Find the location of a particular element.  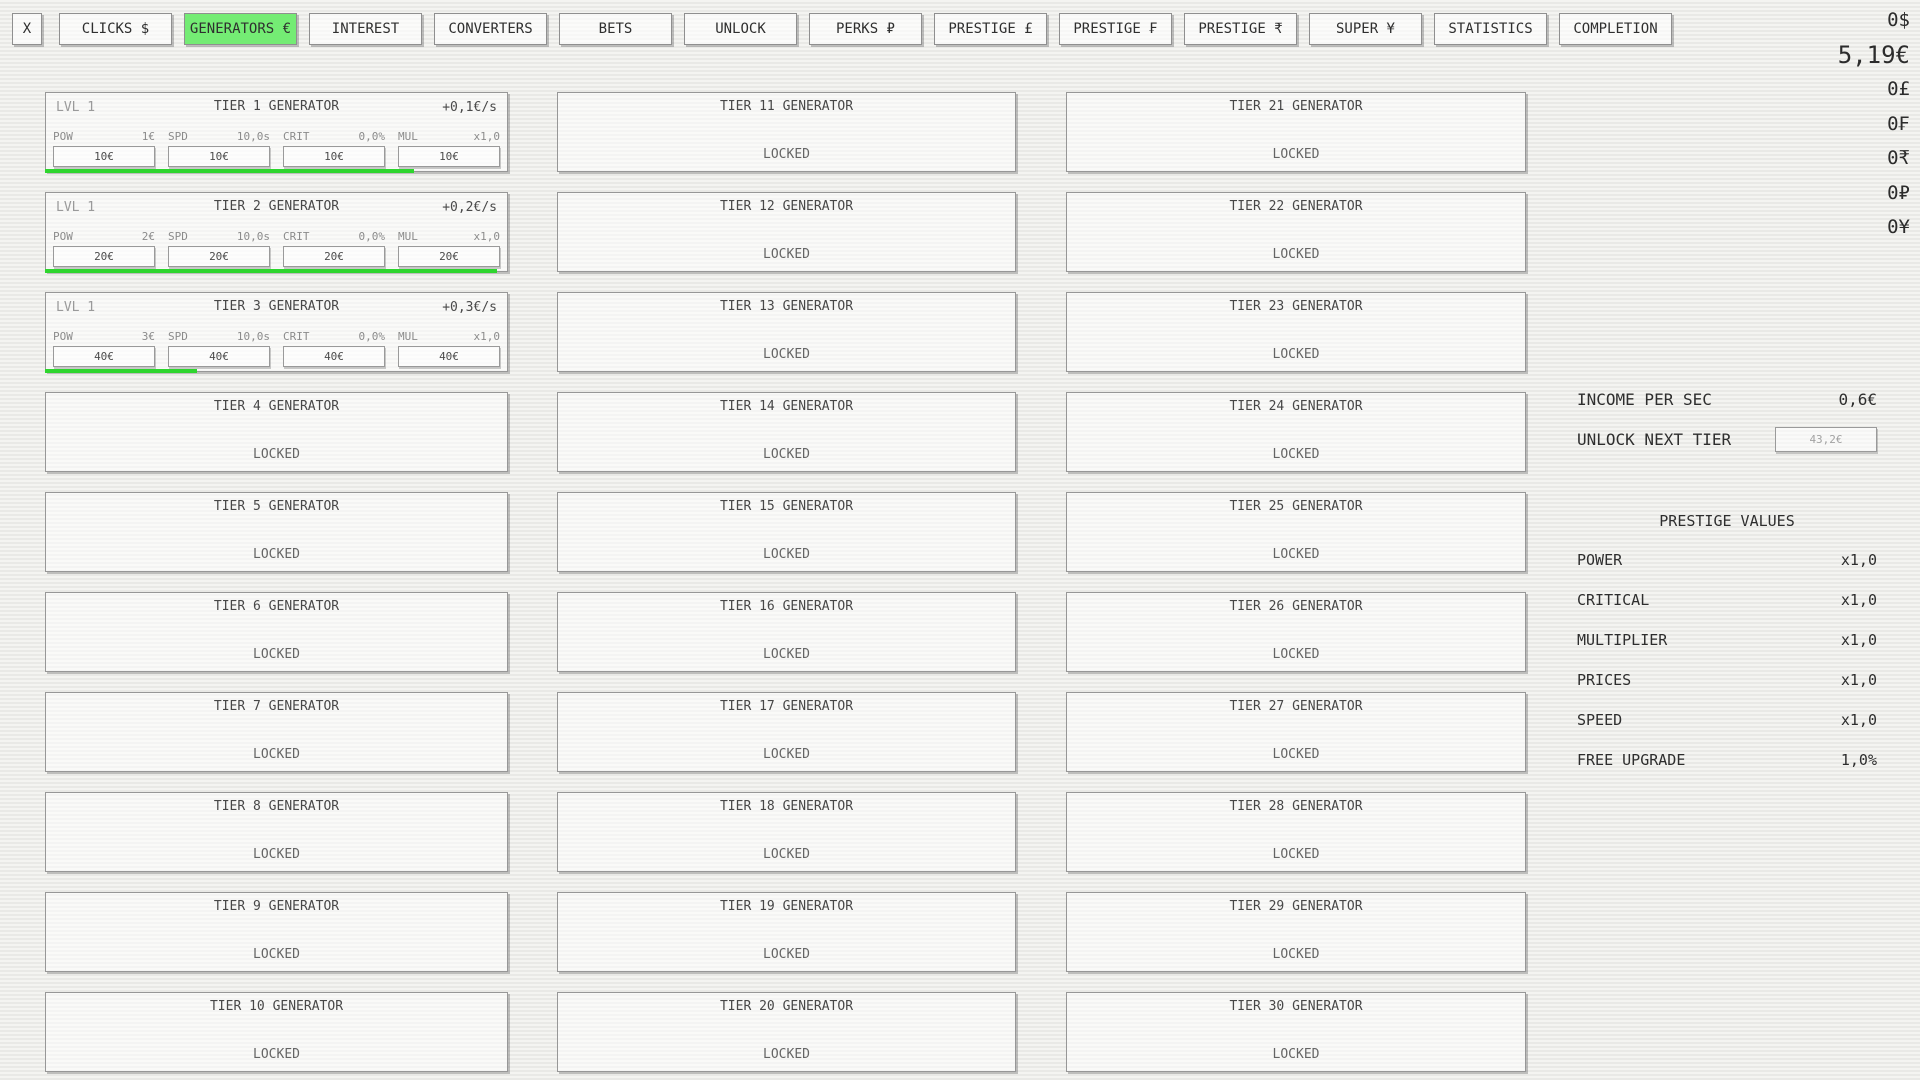

generator-card-title: TIER 10 GENERATOR is located at coordinates (276, 1006).